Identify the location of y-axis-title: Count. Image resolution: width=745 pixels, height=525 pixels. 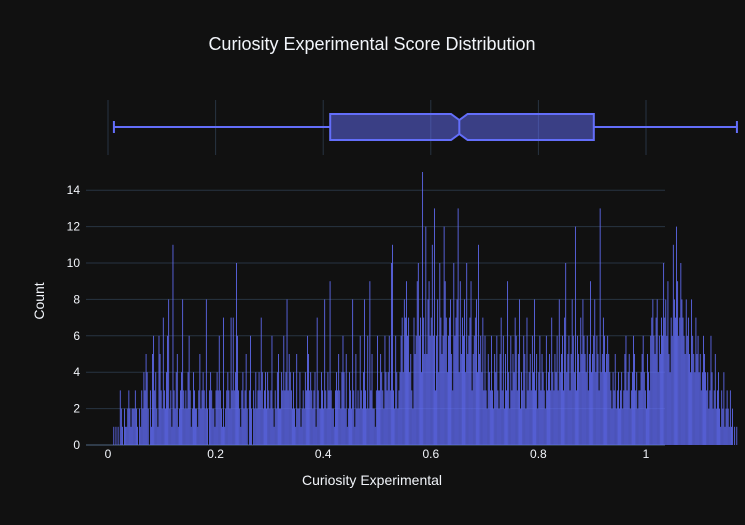
(39, 300).